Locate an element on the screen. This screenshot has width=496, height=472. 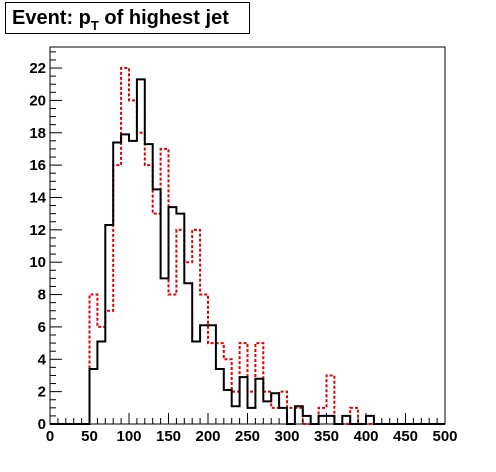
x-tick-label: 400 is located at coordinates (365, 436).